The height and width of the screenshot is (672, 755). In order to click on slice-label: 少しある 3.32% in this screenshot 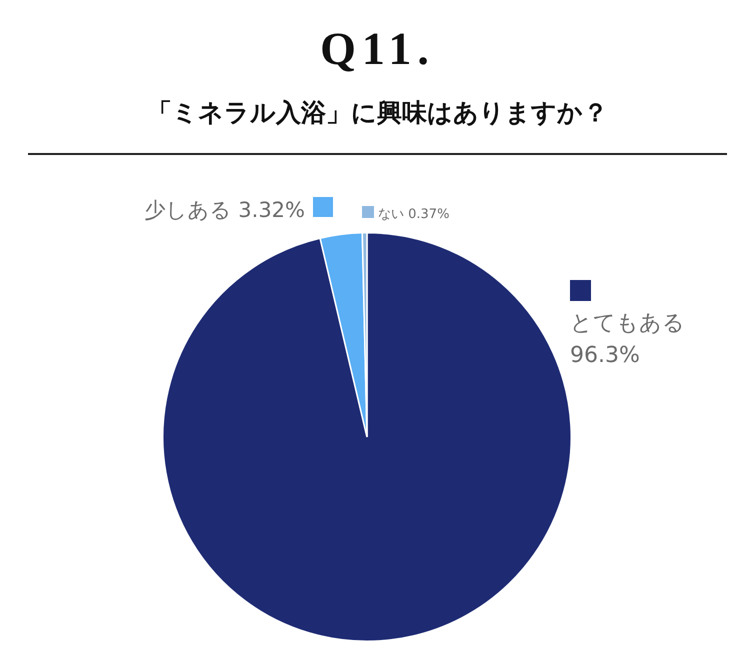, I will do `click(224, 210)`.